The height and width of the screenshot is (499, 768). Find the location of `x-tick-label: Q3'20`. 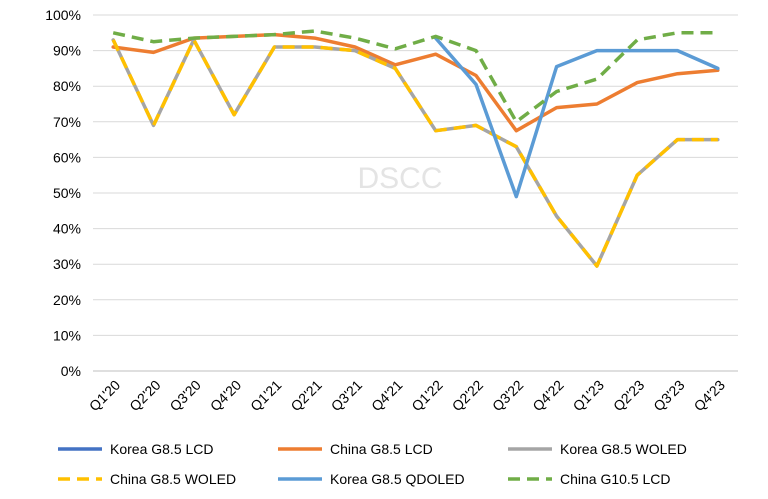

x-tick-label: Q3'20 is located at coordinates (185, 396).